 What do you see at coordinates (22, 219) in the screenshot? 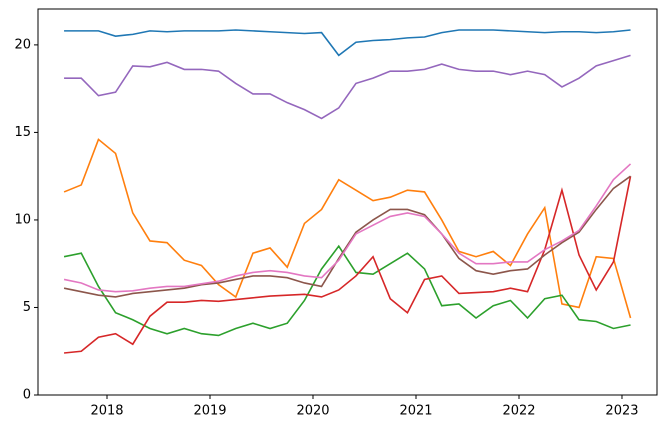
I see `y-tick-label: 10` at bounding box center [22, 219].